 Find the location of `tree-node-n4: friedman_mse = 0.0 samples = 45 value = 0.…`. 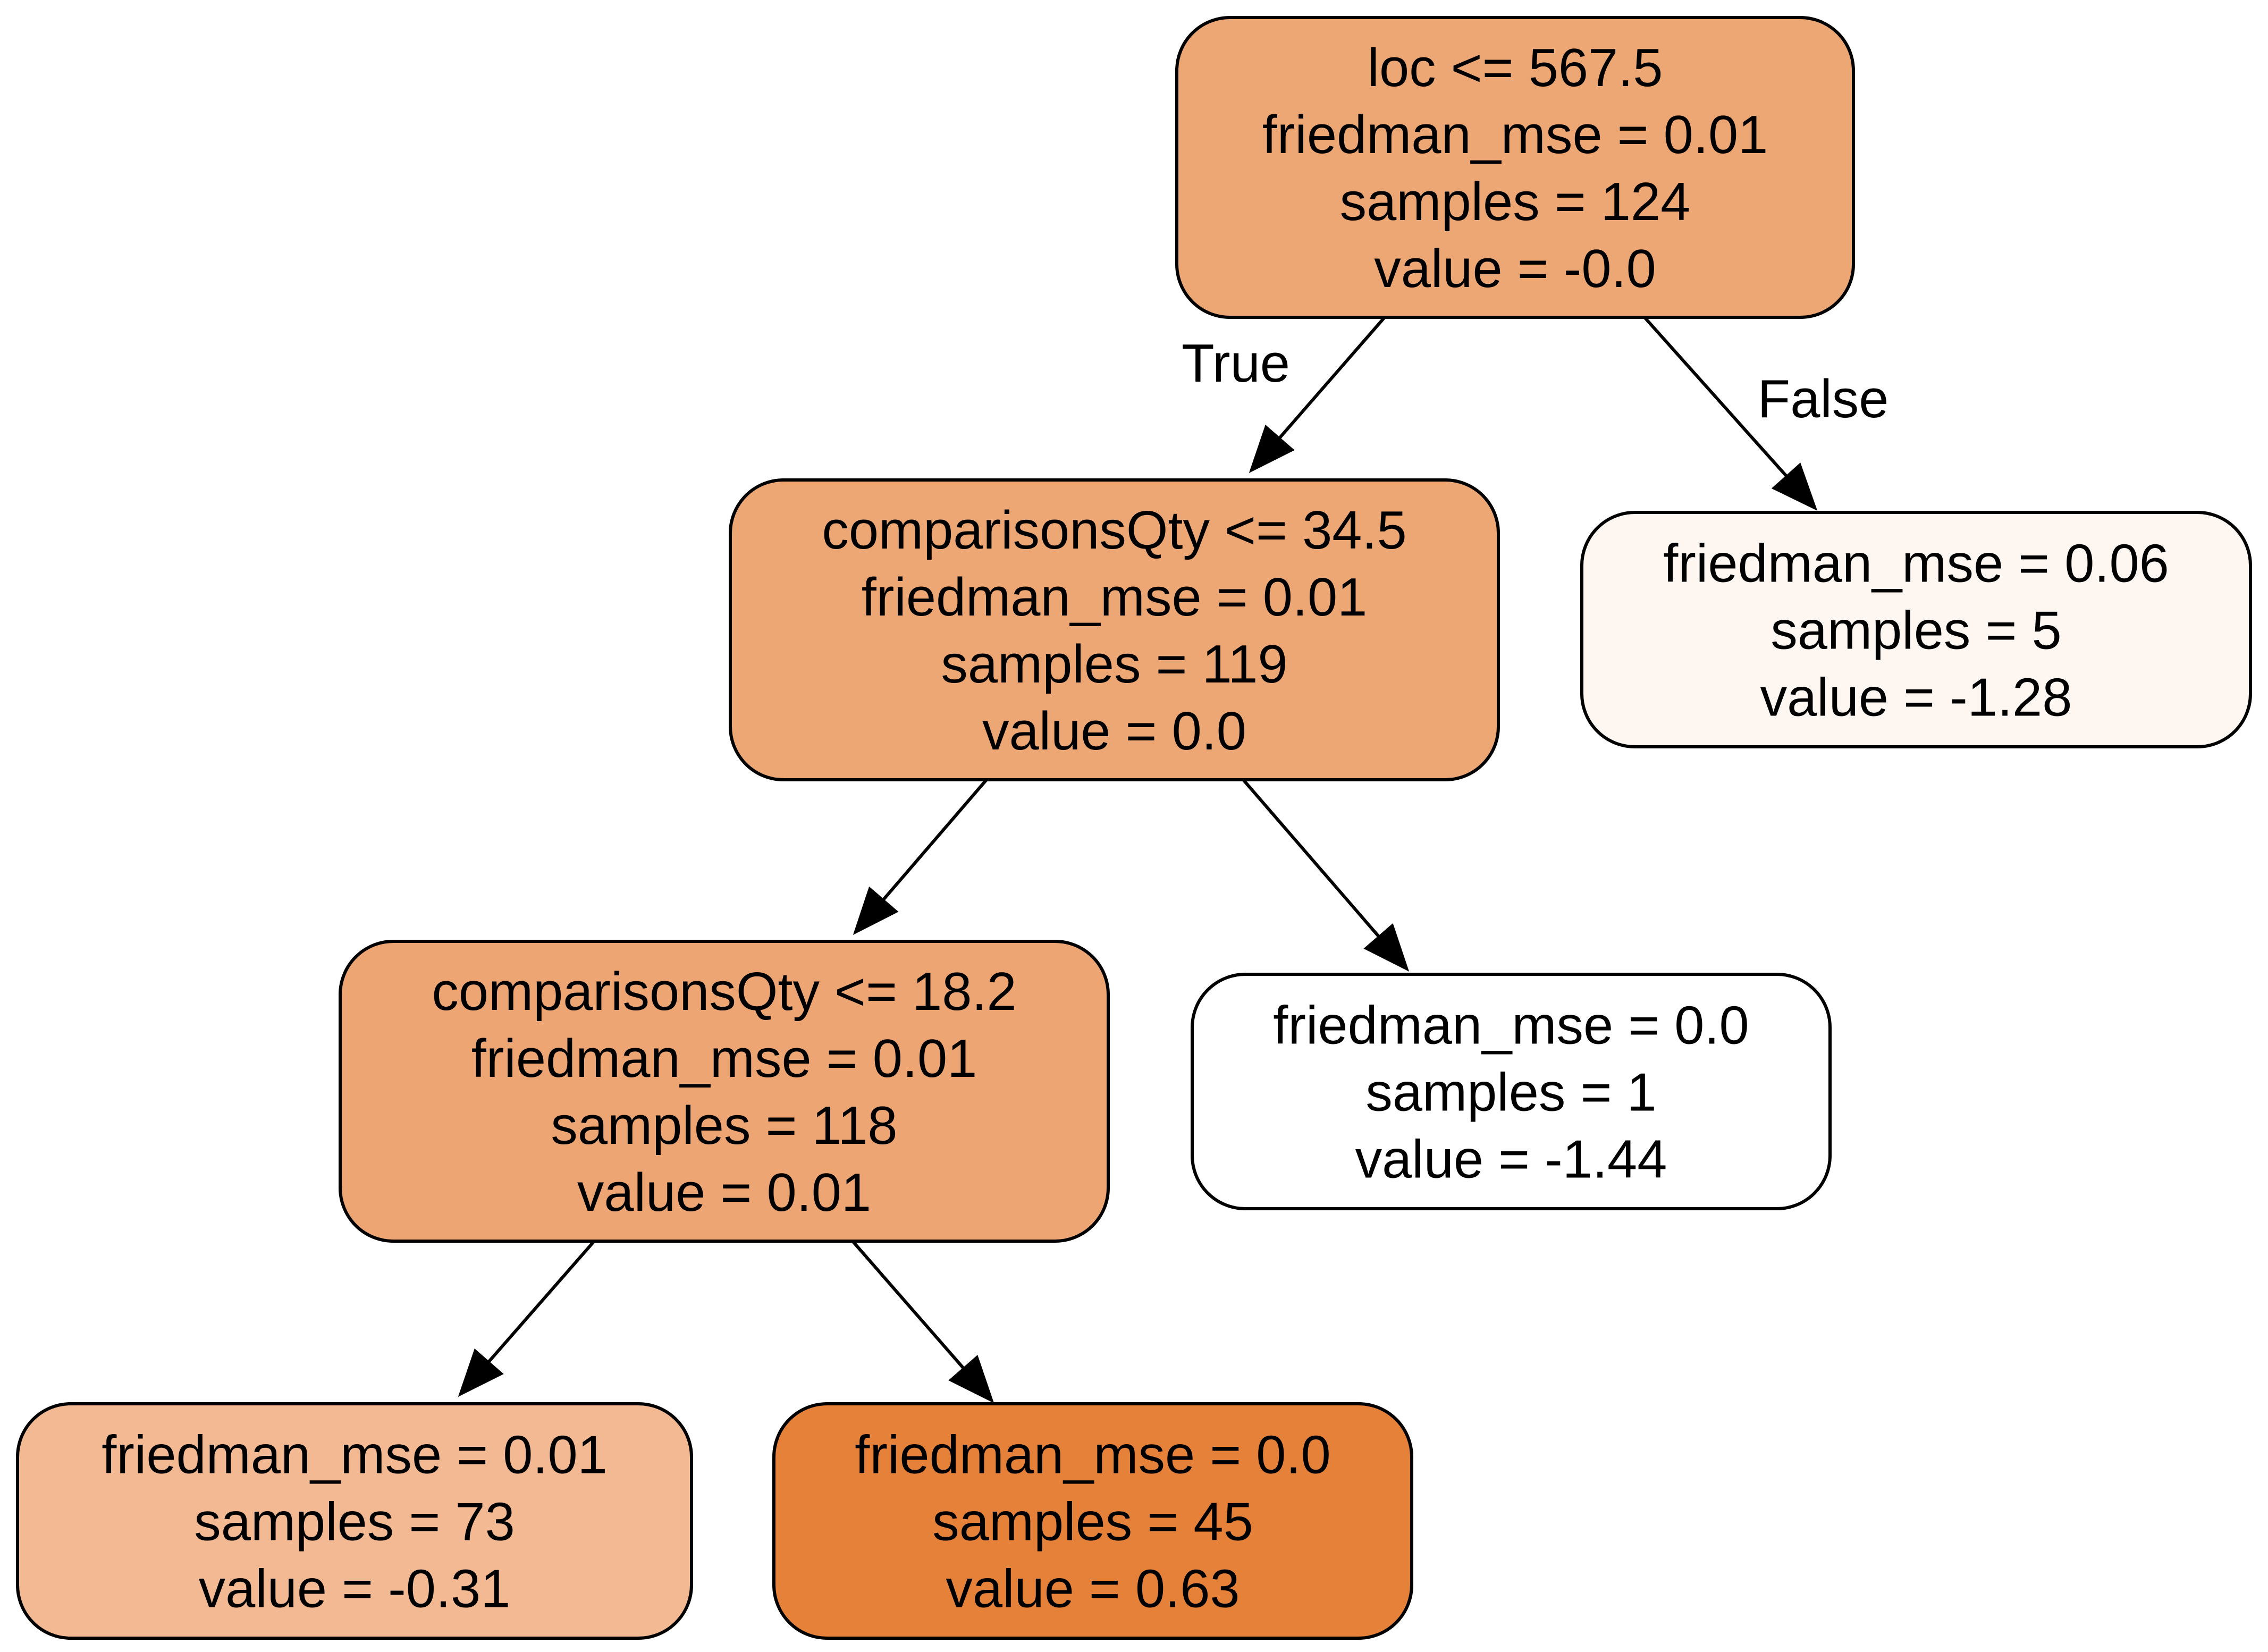

tree-node-n4: friedman_mse = 0.0 samples = 45 value = 0.… is located at coordinates (1092, 1521).